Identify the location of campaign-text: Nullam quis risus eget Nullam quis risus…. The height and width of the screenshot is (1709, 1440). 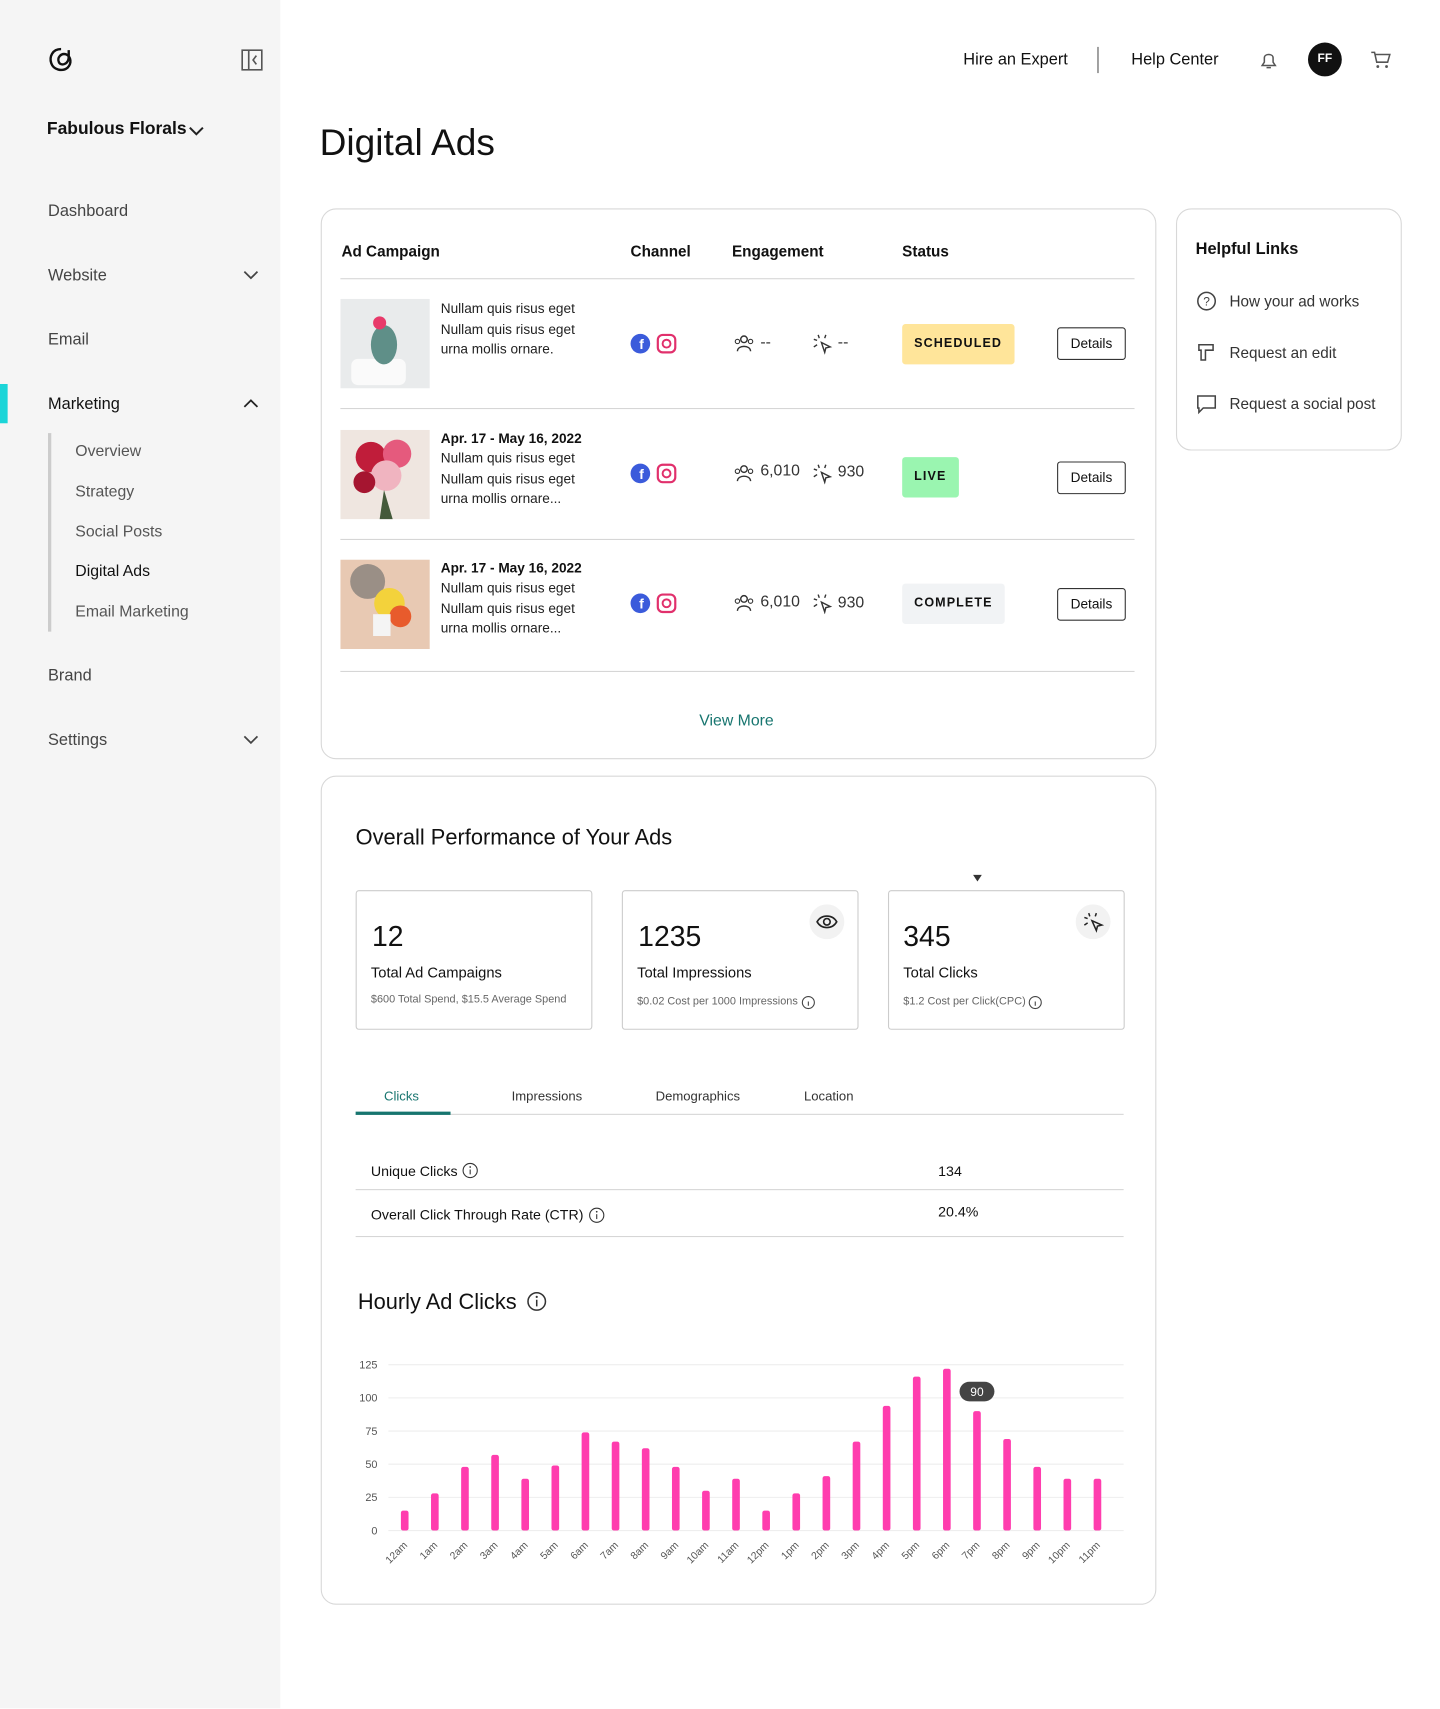
(507, 608).